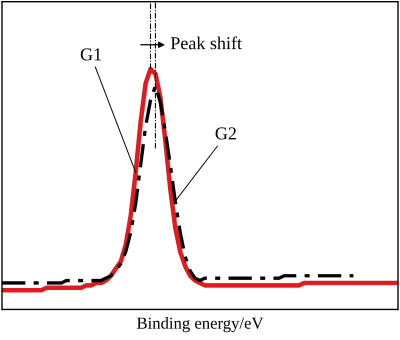 Image resolution: width=400 pixels, height=340 pixels. I want to click on text: Peak shift, so click(206, 43).